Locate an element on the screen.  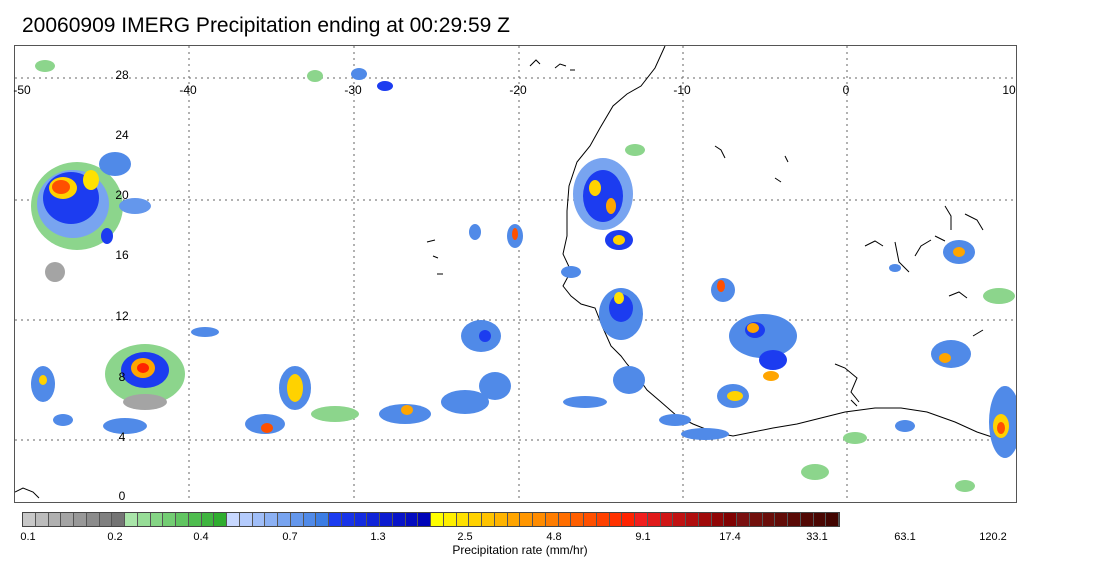
lat-label: 28 is located at coordinates (122, 75).